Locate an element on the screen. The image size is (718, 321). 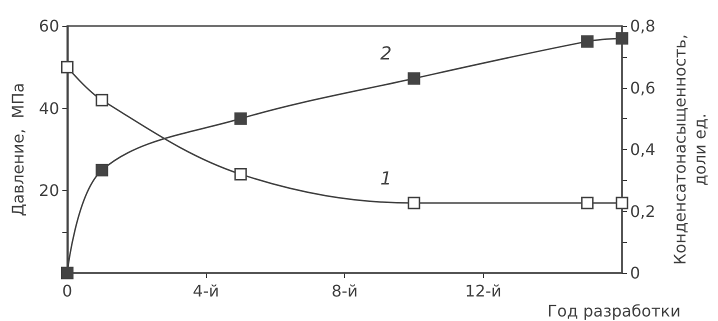
y-axis-title: Давление, МПа is located at coordinates (18, 149).